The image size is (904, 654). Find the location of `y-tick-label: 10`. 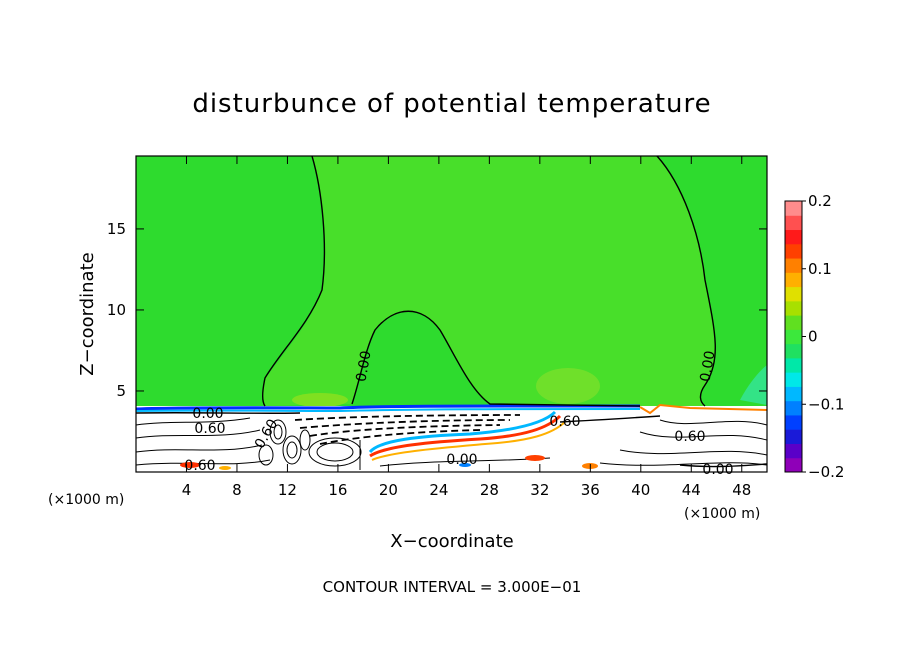

y-tick-label: 10 is located at coordinates (116, 310).